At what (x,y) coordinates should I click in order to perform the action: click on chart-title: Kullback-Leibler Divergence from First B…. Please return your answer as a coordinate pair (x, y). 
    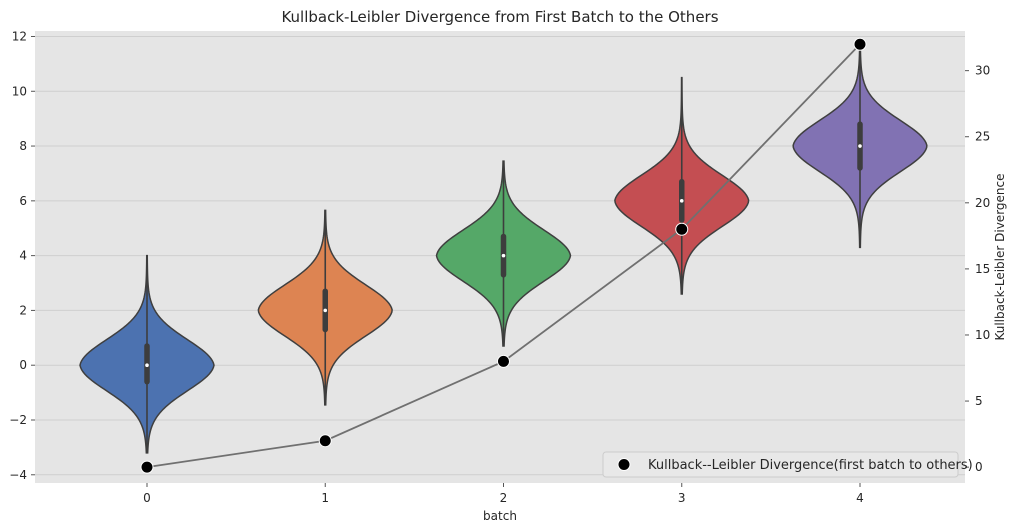
    Looking at the image, I should click on (499, 17).